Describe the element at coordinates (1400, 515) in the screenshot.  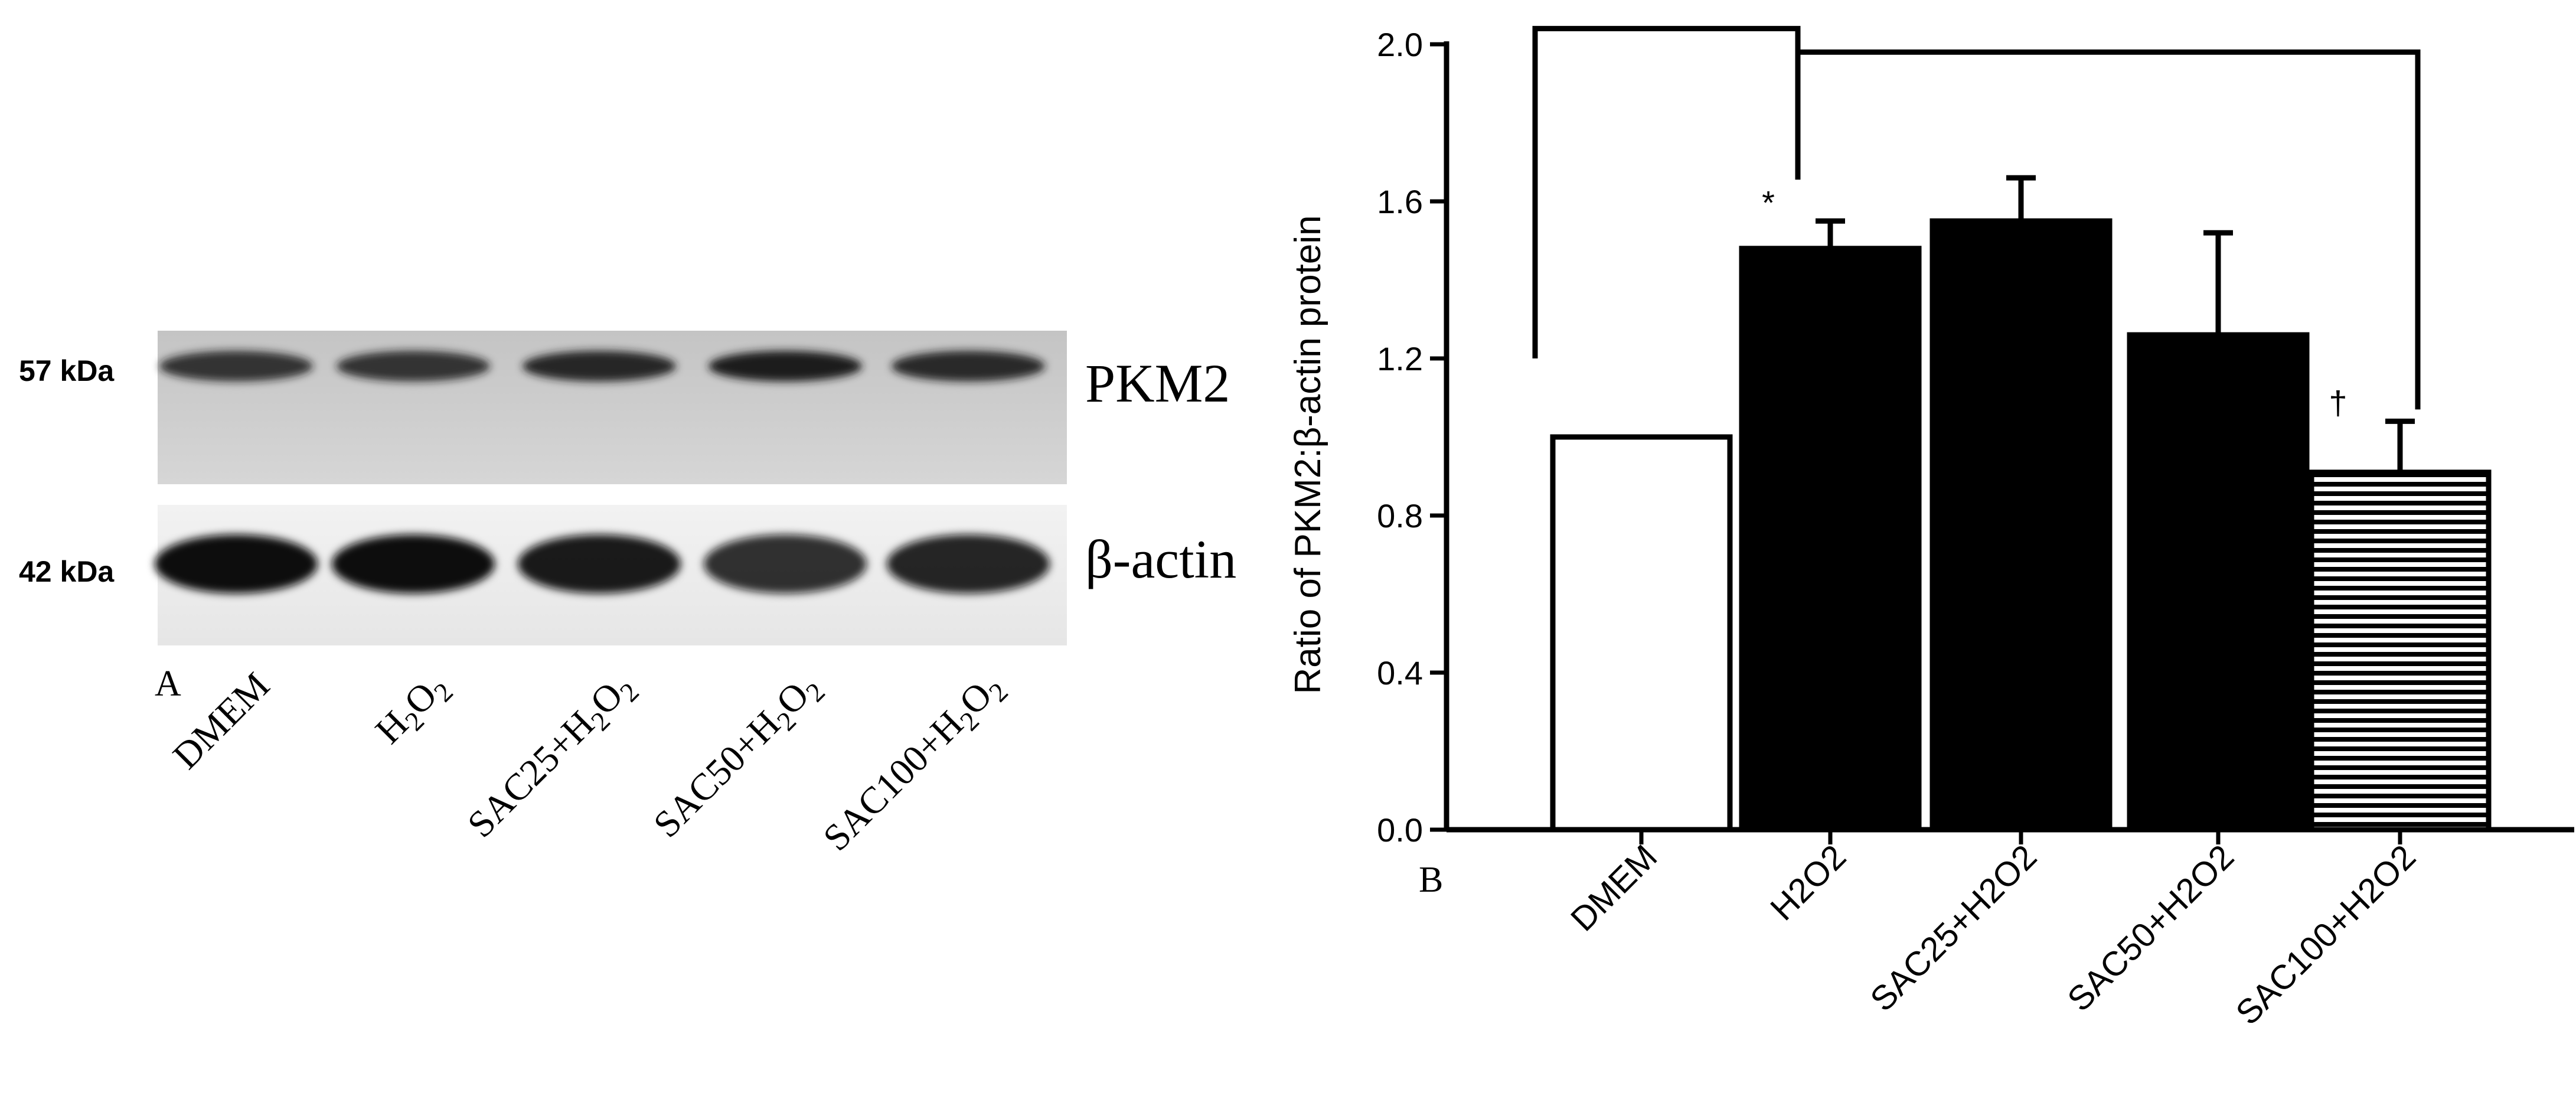
I see `y-tick-label: 0.8` at that location.